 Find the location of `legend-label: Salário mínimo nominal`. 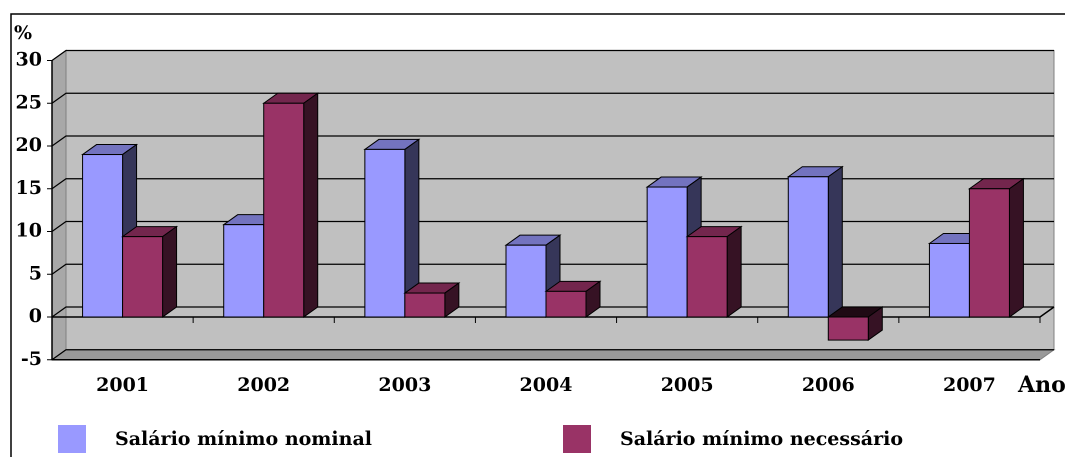

legend-label: Salário mínimo nominal is located at coordinates (243, 439).